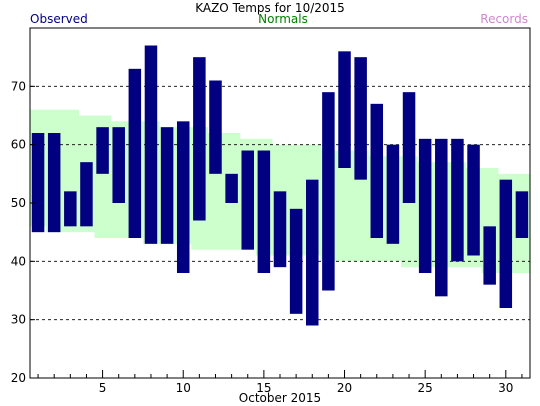 Image resolution: width=540 pixels, height=406 pixels. What do you see at coordinates (270, 8) in the screenshot?
I see `chart-title: KAZO Temps for 10/2015` at bounding box center [270, 8].